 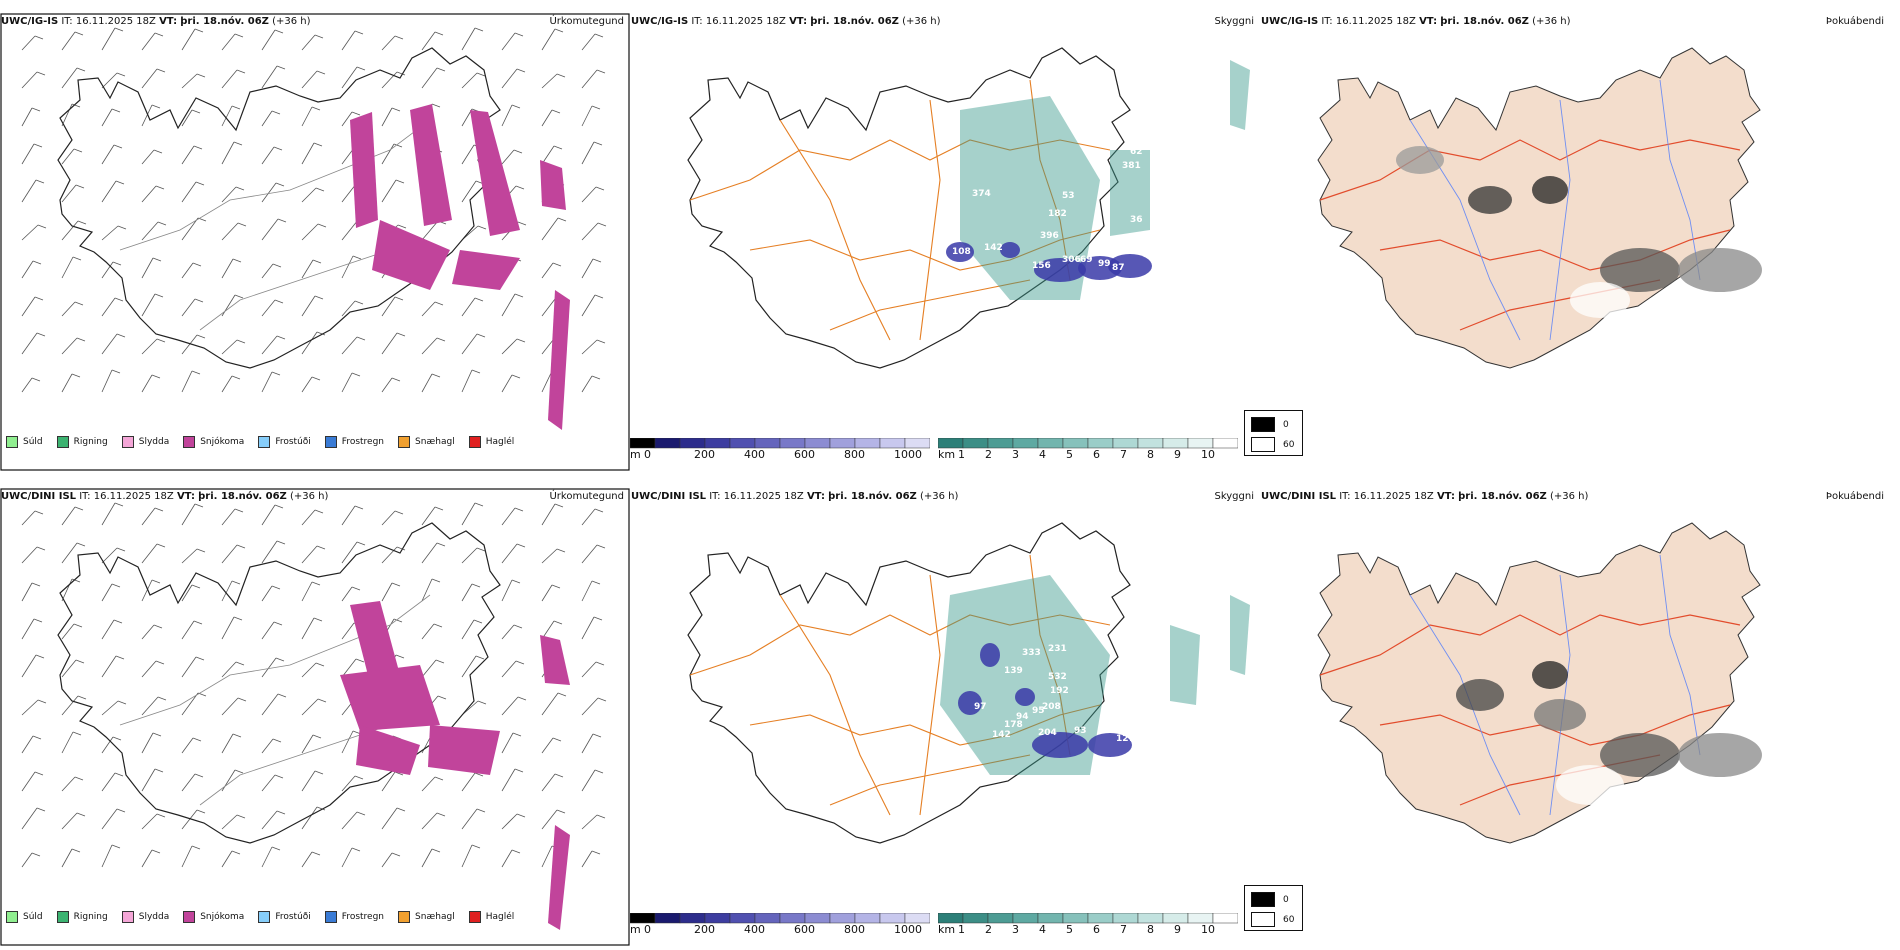 I want to click on legend-label: Súld, so click(x=33, y=442).